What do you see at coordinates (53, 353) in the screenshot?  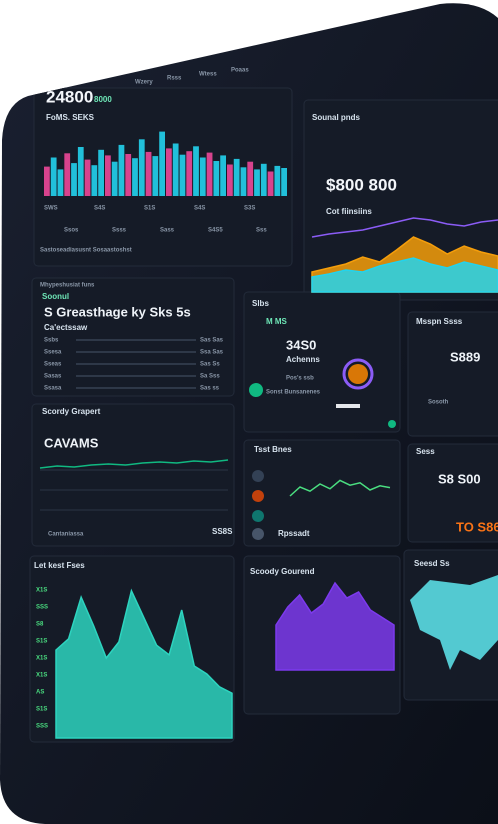 I see `row-label: Ssesa` at bounding box center [53, 353].